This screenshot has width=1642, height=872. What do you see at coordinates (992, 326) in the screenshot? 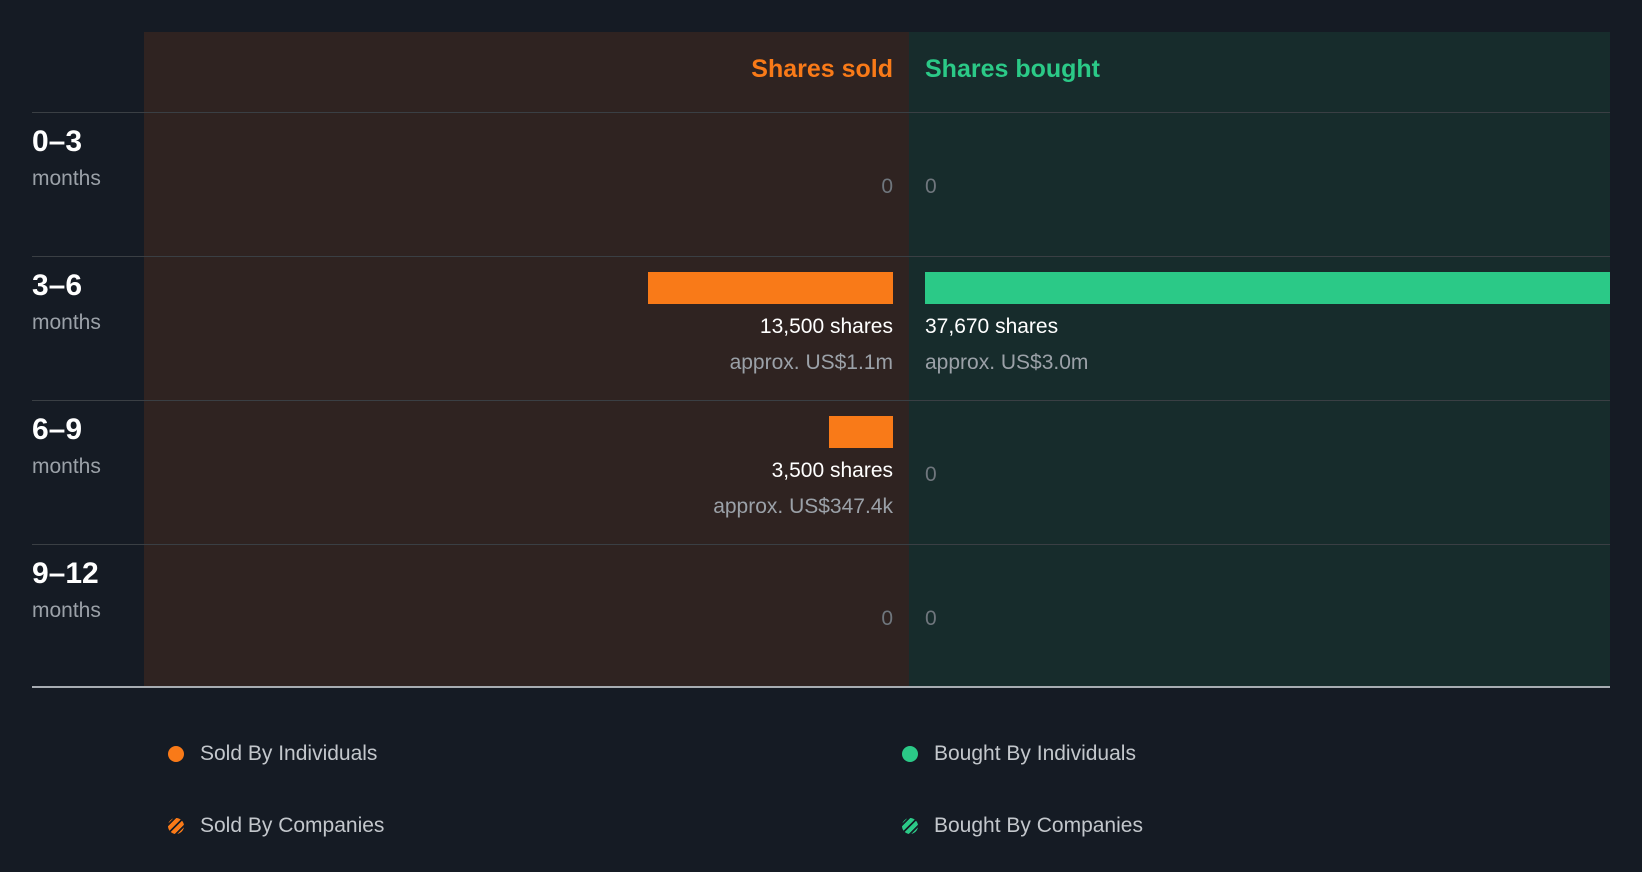
I see `bought-shares-label: 37,670 shares` at bounding box center [992, 326].